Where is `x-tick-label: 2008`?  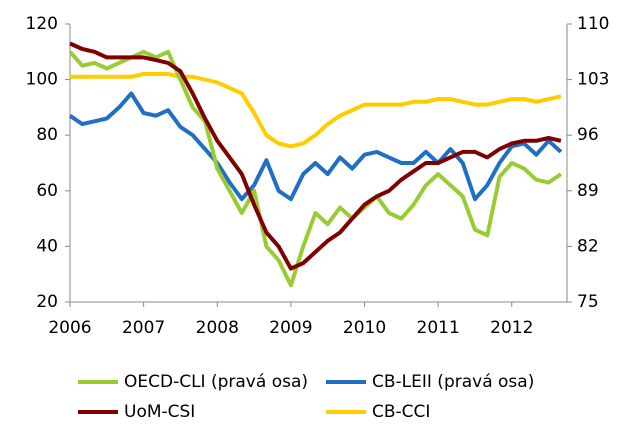
x-tick-label: 2008 is located at coordinates (217, 328).